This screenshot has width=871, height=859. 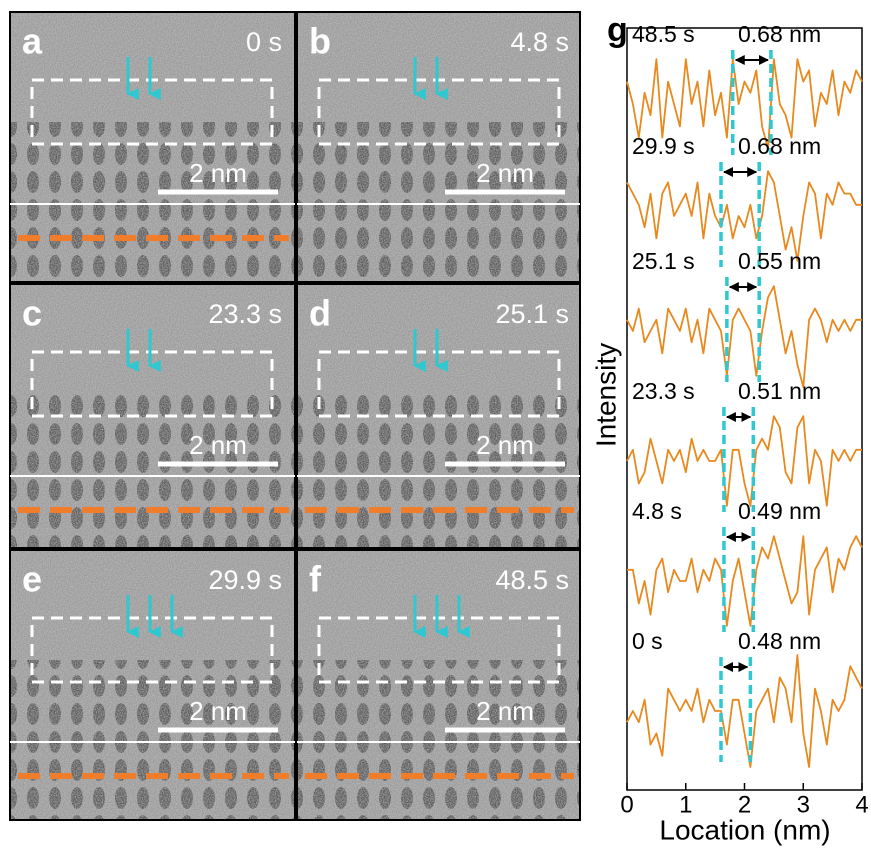 What do you see at coordinates (744, 804) in the screenshot?
I see `x-tick-label: 2` at bounding box center [744, 804].